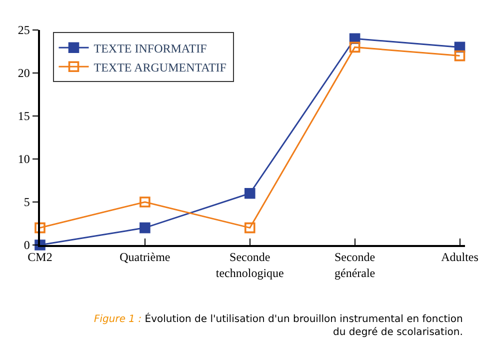  I want to click on y-tick-label: 25, so click(24, 30).